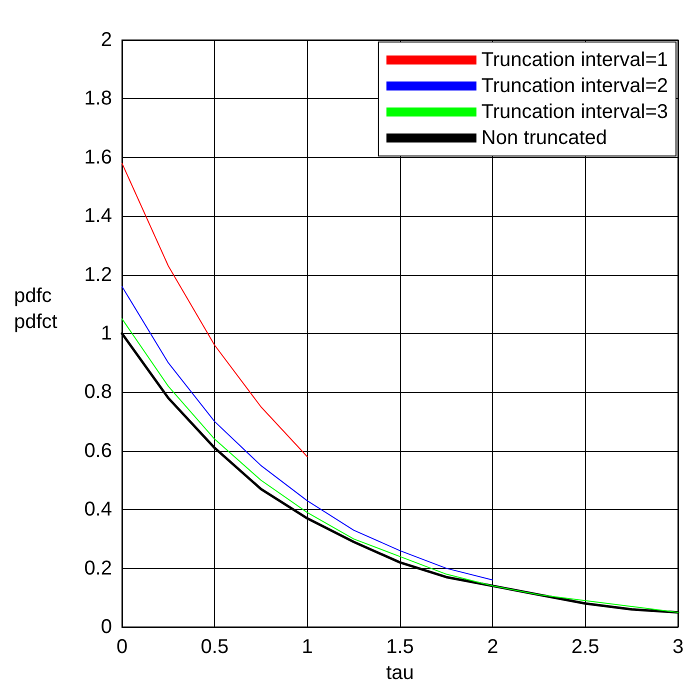  Describe the element at coordinates (492, 647) in the screenshot. I see `x-tick-label: 2` at that location.